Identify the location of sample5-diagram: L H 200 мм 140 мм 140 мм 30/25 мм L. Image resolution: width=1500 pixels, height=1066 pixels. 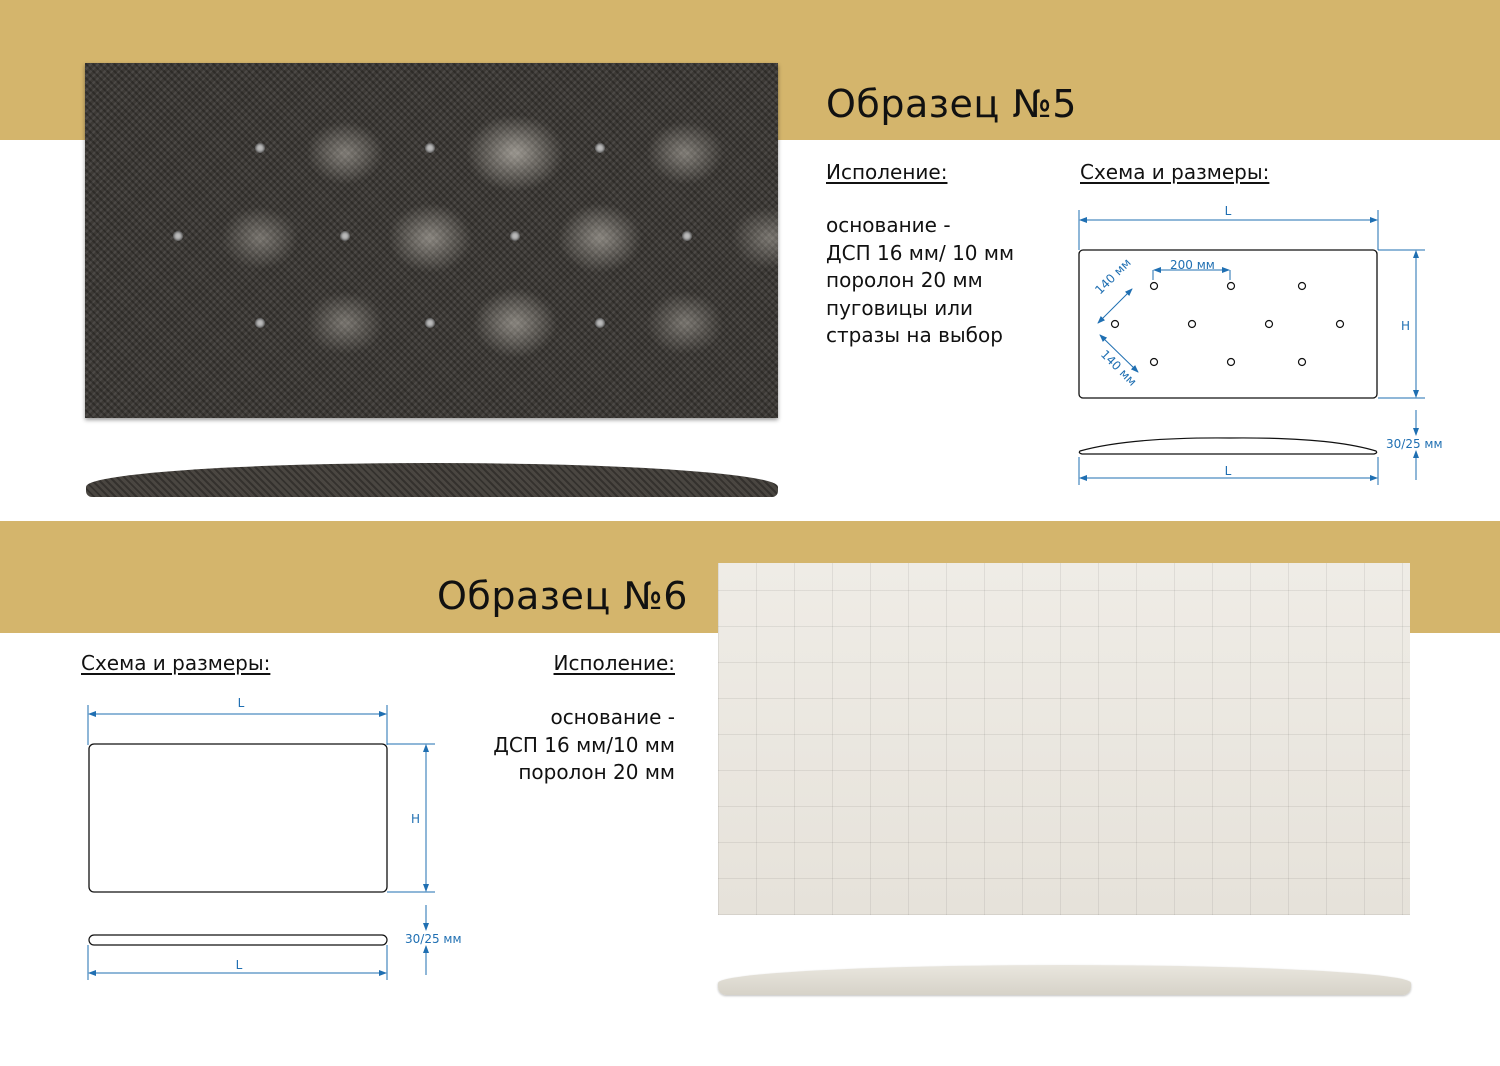
(1260, 344).